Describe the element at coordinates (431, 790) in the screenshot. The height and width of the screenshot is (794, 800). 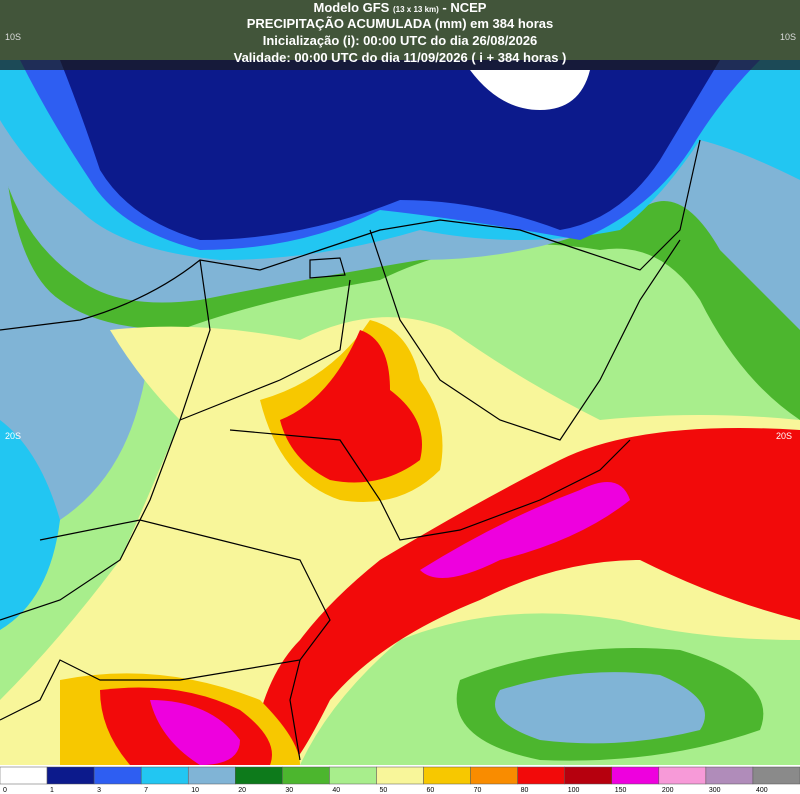
I see `colorbar-label: 60` at that location.